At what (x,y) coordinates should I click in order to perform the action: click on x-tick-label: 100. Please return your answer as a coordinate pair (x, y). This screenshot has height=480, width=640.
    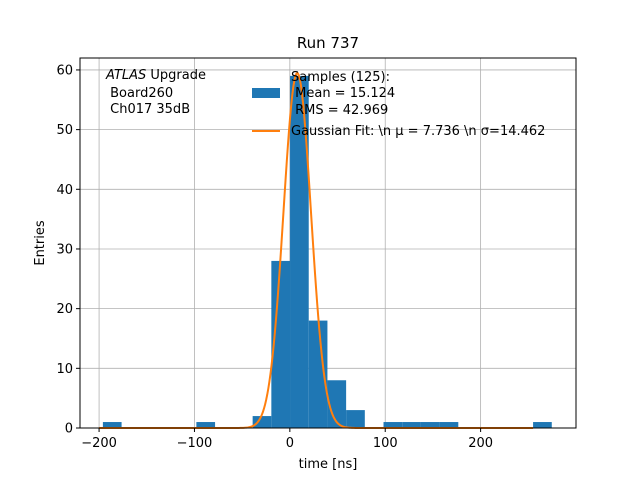
    Looking at the image, I should click on (385, 443).